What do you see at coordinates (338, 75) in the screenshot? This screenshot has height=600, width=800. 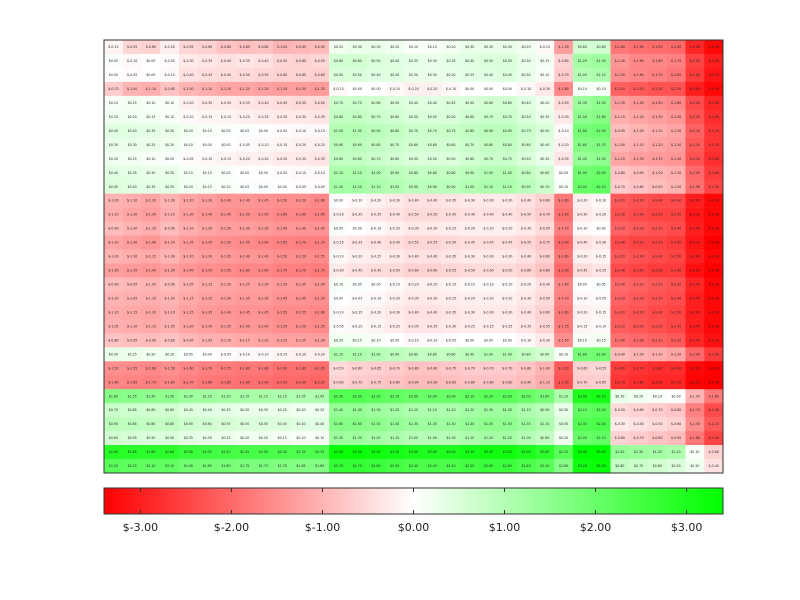 I see `heatmap-cell-label: $0.50` at bounding box center [338, 75].